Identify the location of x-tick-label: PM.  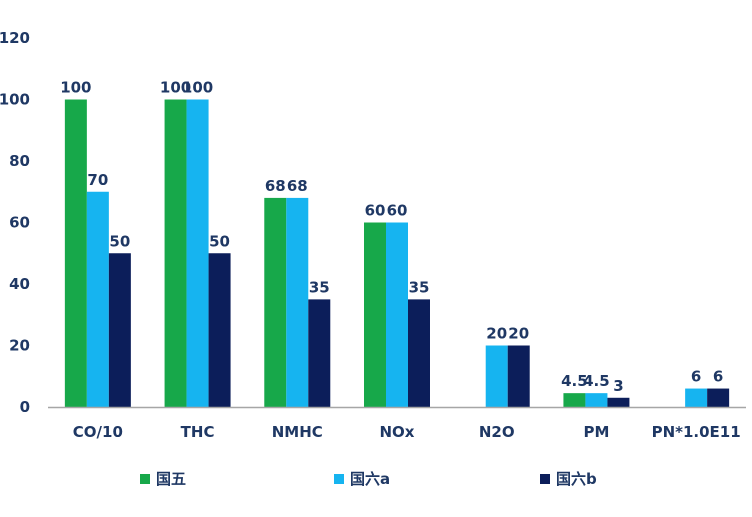
(596, 432).